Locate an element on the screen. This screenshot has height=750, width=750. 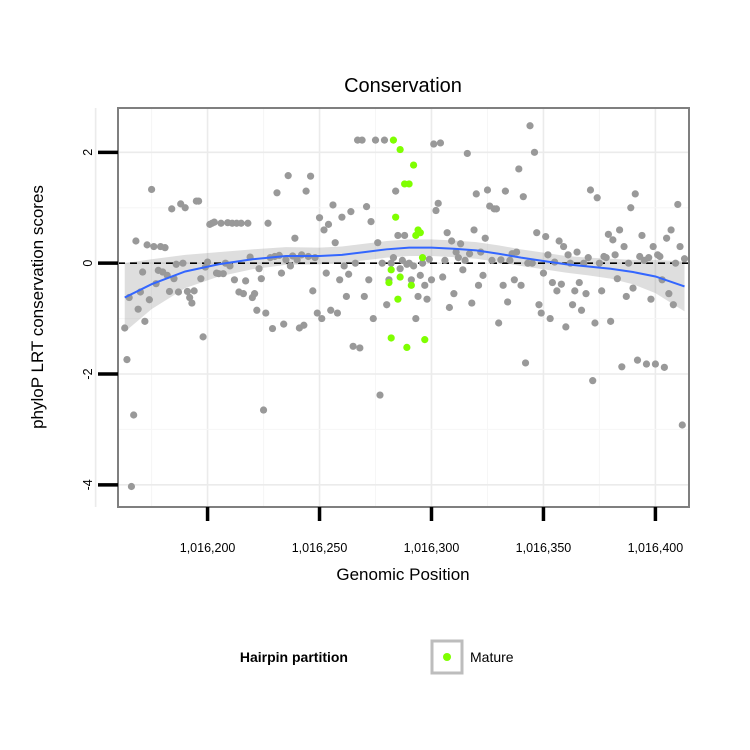
legend-label-mature: Mature is located at coordinates (492, 657).